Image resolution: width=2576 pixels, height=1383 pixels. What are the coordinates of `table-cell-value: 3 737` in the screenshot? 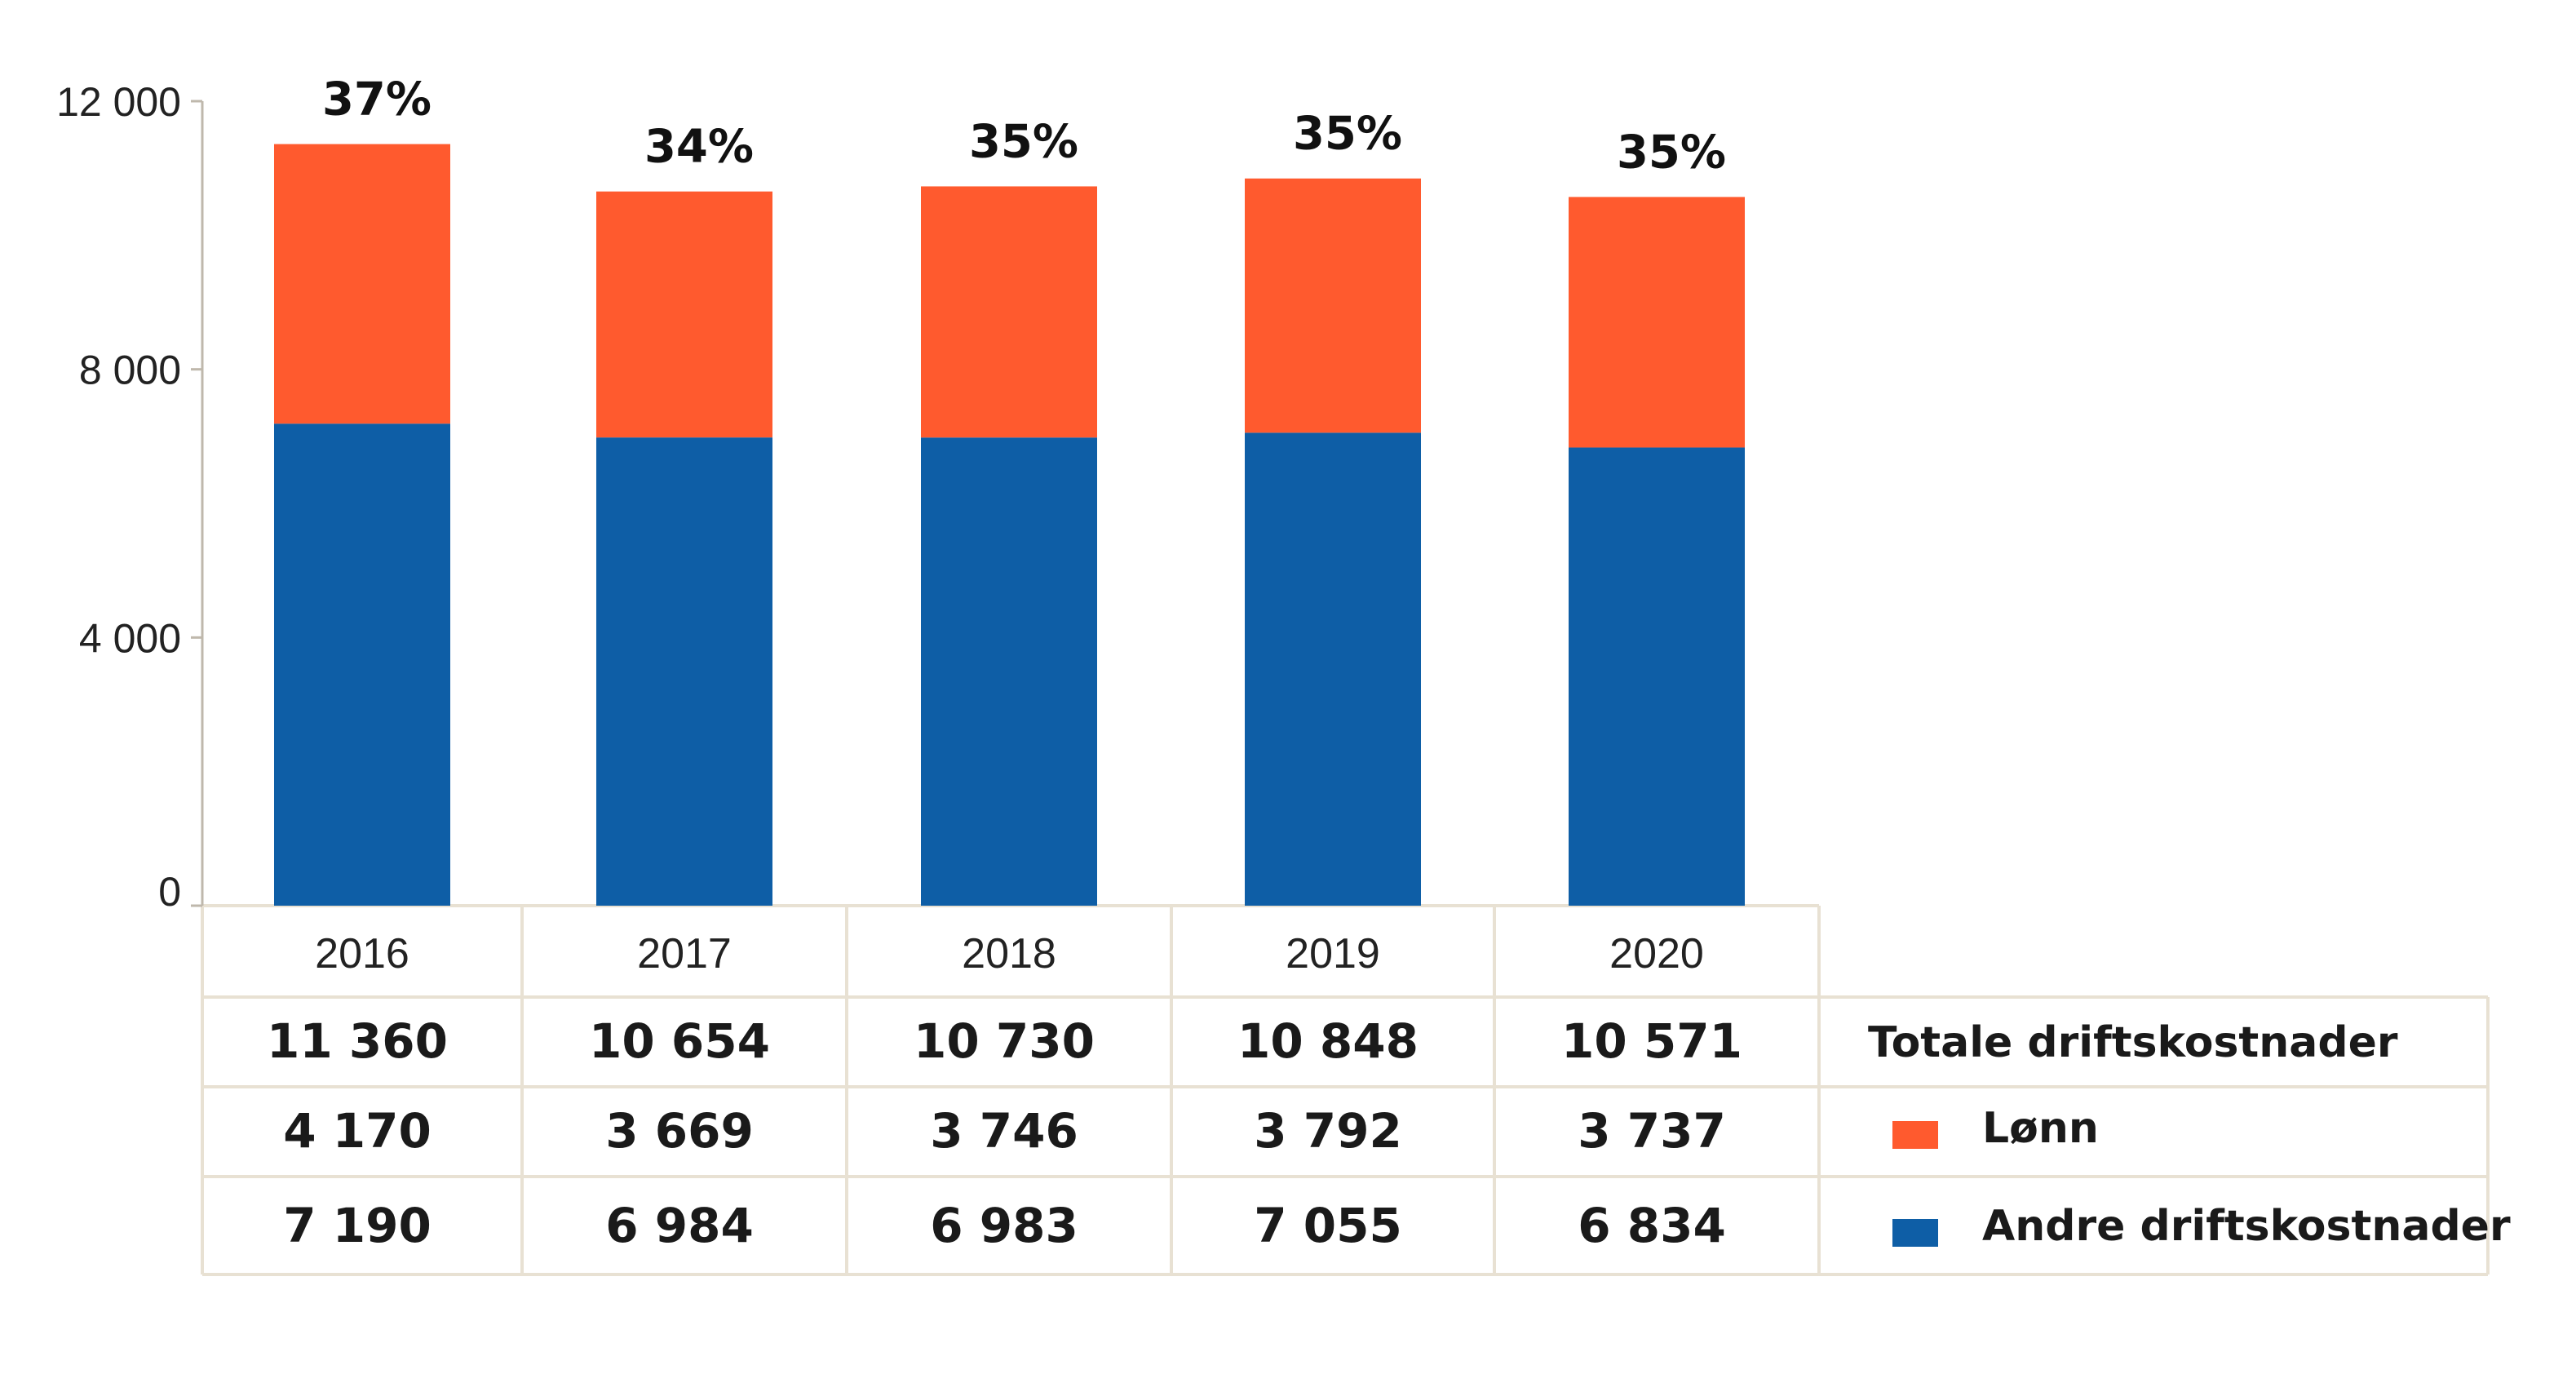 It's located at (1652, 1131).